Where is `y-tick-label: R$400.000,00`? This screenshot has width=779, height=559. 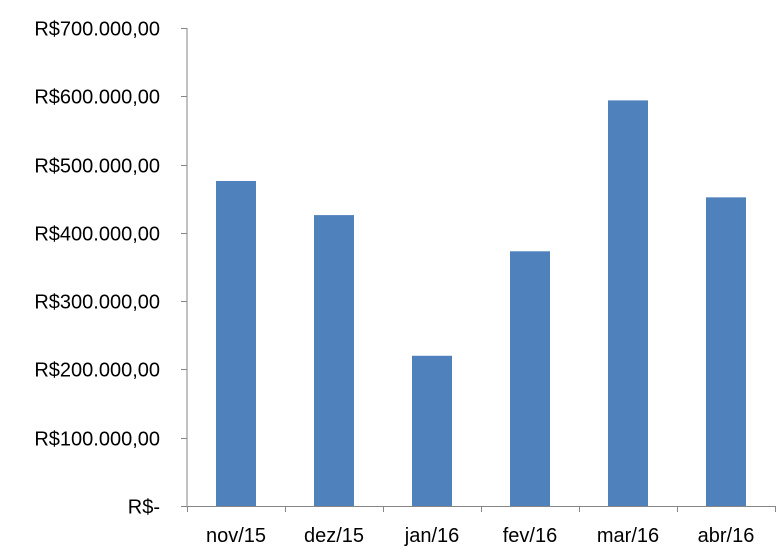 y-tick-label: R$400.000,00 is located at coordinates (97, 235).